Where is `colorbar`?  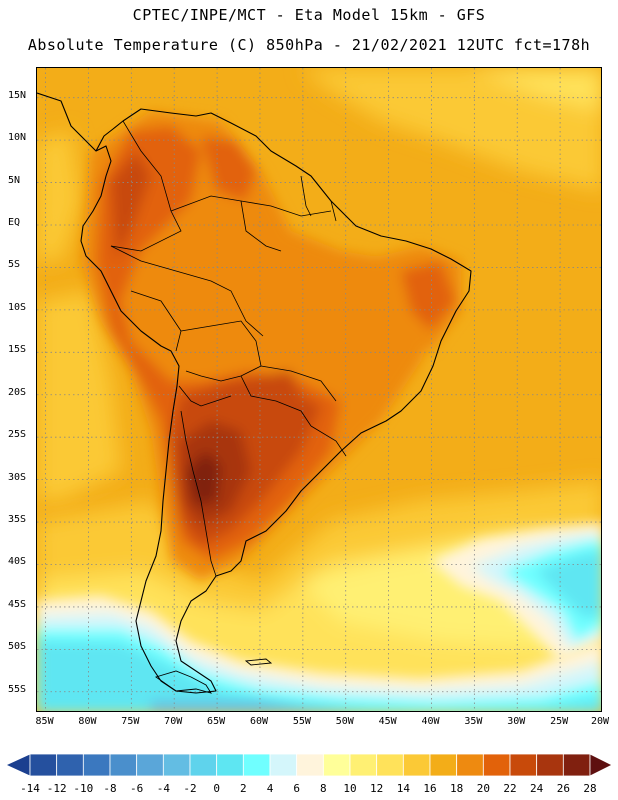
colorbar is located at coordinates (309, 765).